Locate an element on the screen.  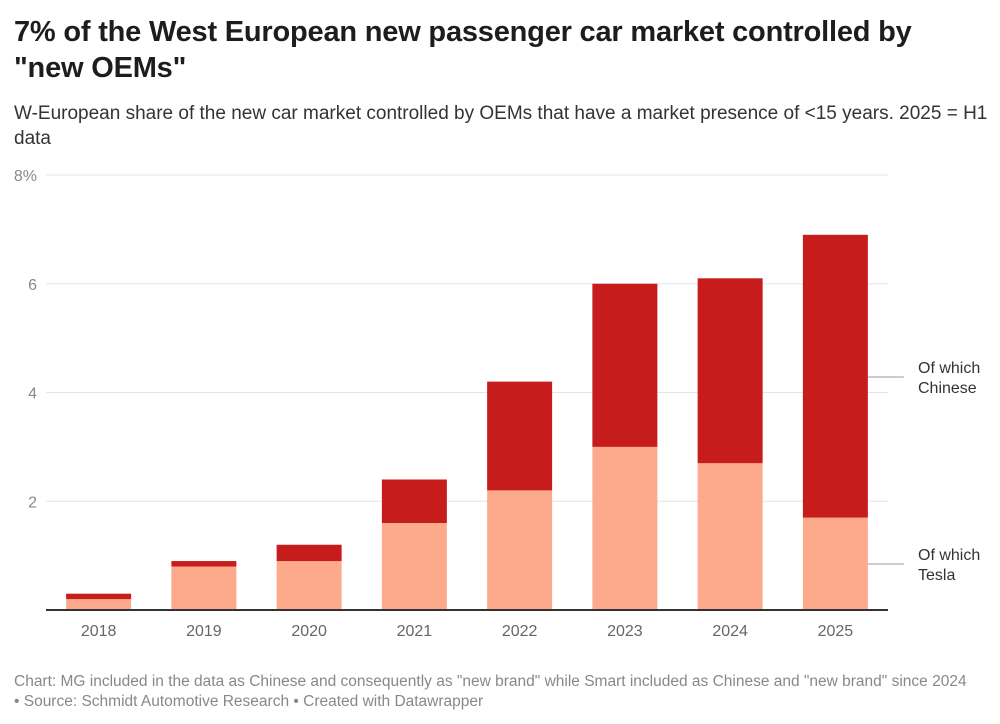
y-tick-label: 8% is located at coordinates (25, 176).